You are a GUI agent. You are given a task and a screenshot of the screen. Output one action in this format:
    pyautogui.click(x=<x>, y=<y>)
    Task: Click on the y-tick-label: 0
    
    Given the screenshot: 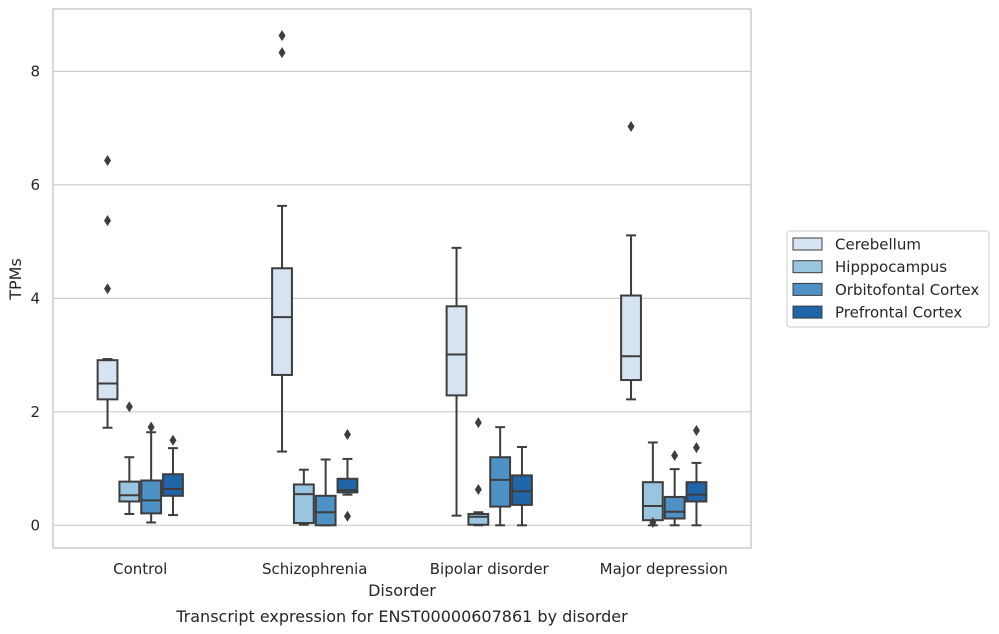 What is the action you would take?
    pyautogui.click(x=35, y=525)
    